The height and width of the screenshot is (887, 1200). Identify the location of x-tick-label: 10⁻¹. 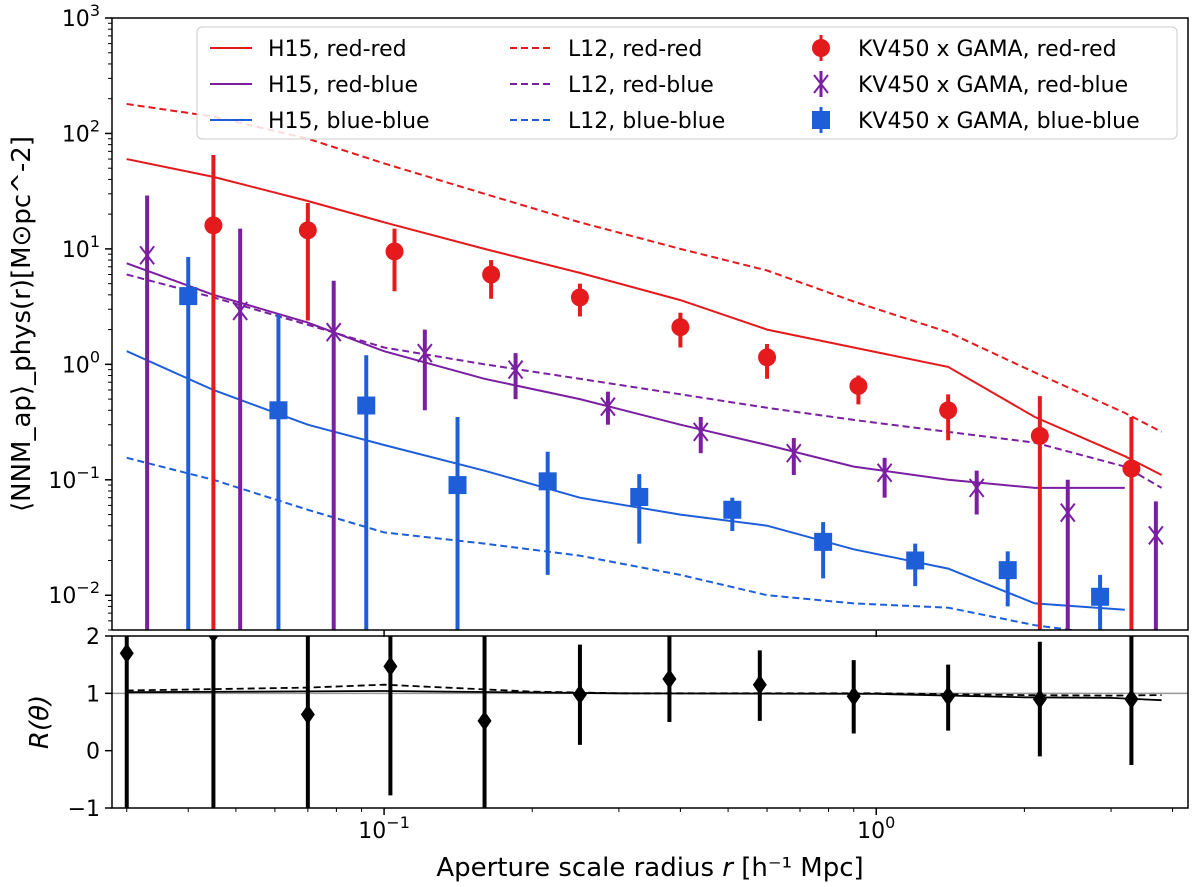
(384, 828).